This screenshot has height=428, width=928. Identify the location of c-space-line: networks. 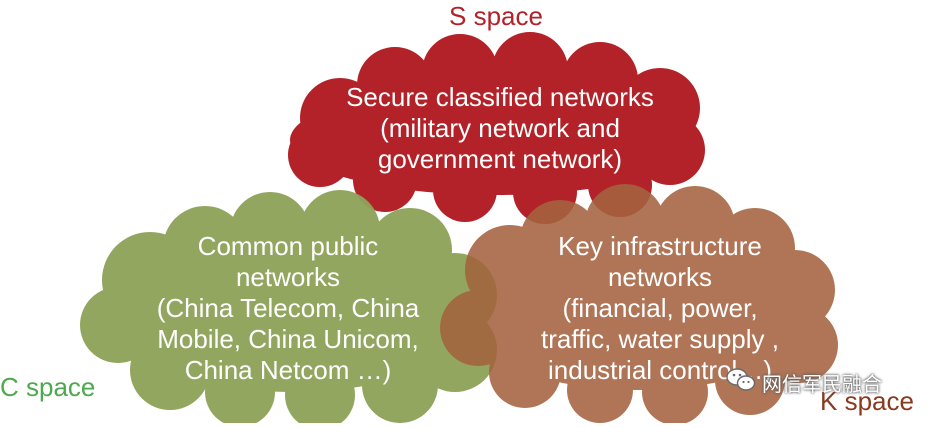
(288, 277).